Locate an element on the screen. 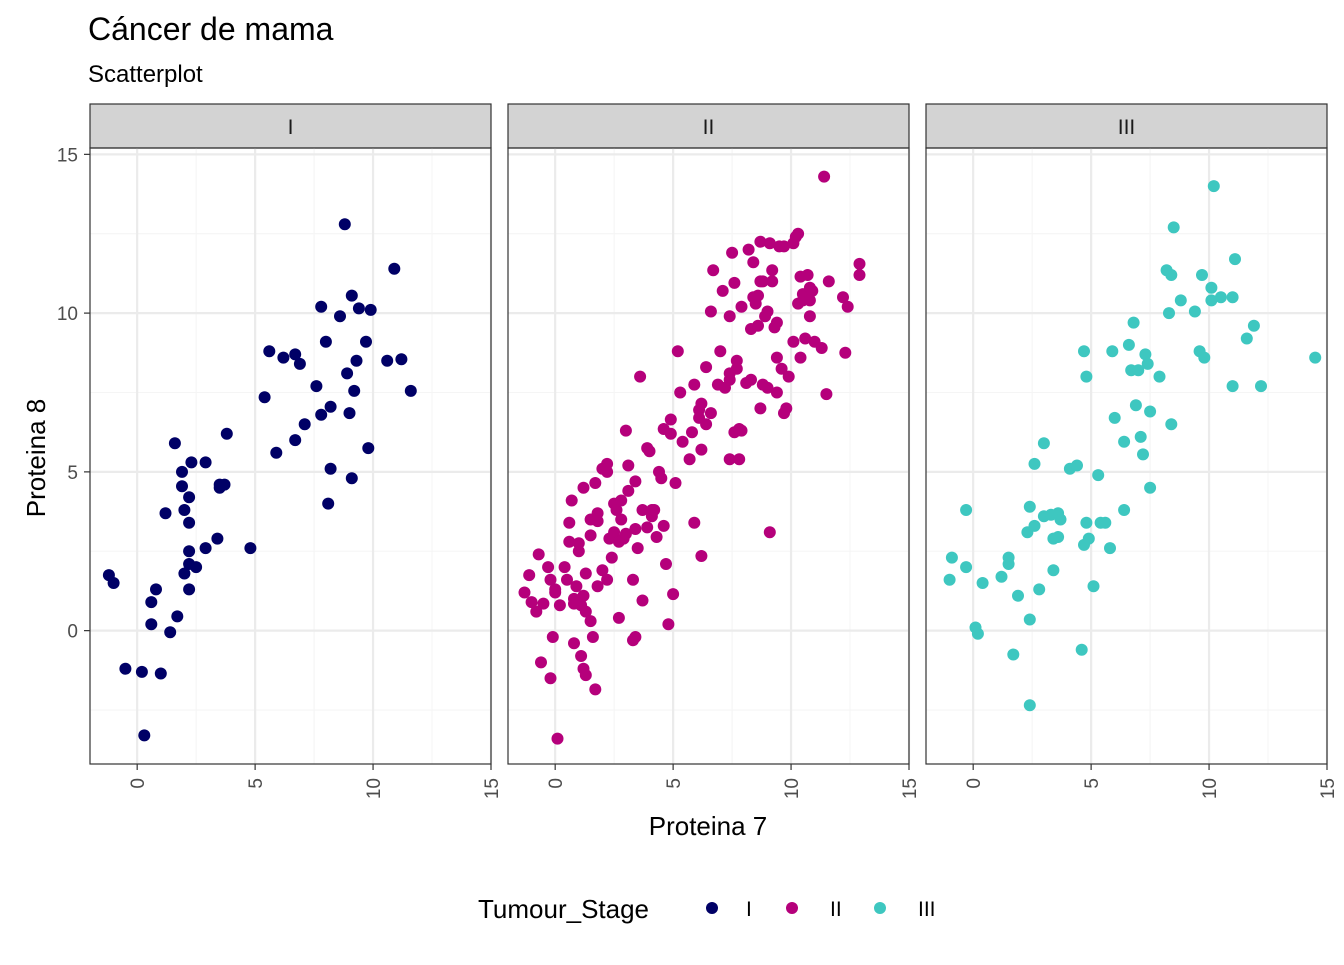 The height and width of the screenshot is (965, 1344). x-tick-label: 0 is located at coordinates (556, 783).